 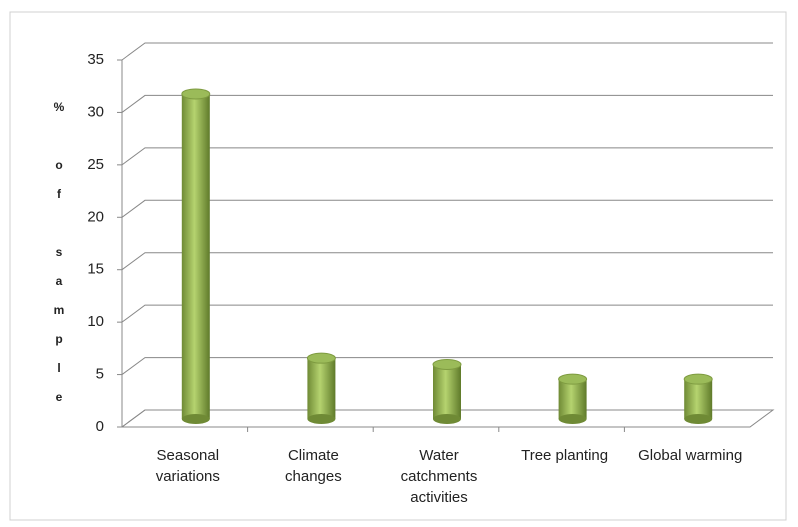 What do you see at coordinates (565, 455) in the screenshot?
I see `x-tick-label: Tree planting` at bounding box center [565, 455].